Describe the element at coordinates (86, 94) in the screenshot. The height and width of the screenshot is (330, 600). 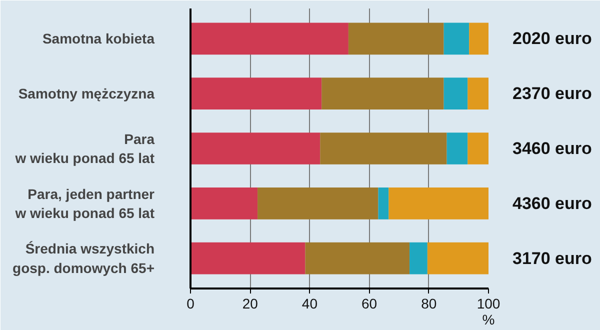
I see `y-tick-label: Samotny mężczyzna` at that location.